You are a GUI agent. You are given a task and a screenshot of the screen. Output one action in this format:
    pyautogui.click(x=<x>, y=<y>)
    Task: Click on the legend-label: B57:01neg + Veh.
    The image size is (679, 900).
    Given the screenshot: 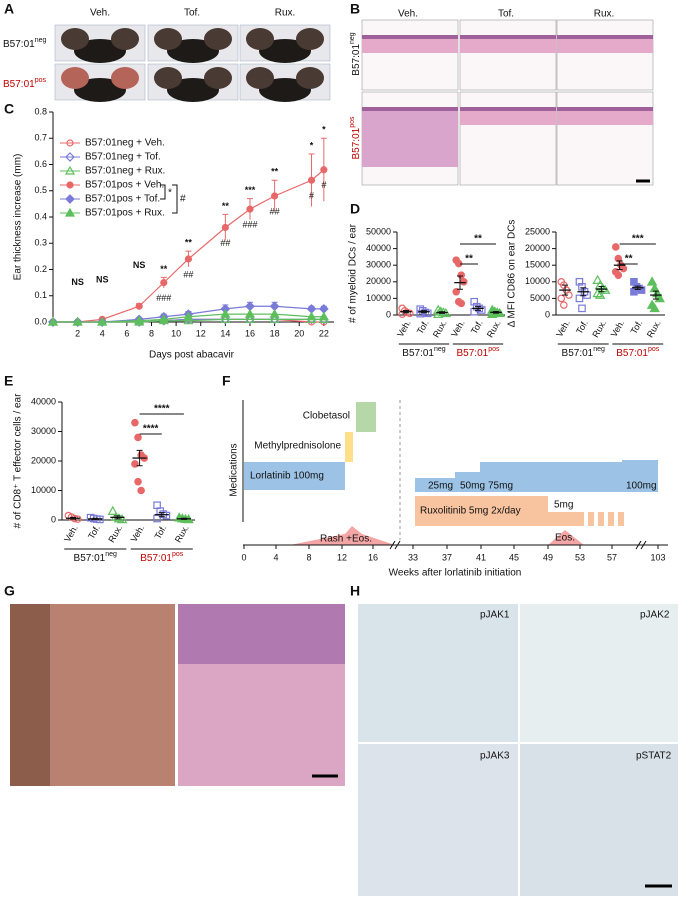 What is the action you would take?
    pyautogui.click(x=125, y=143)
    